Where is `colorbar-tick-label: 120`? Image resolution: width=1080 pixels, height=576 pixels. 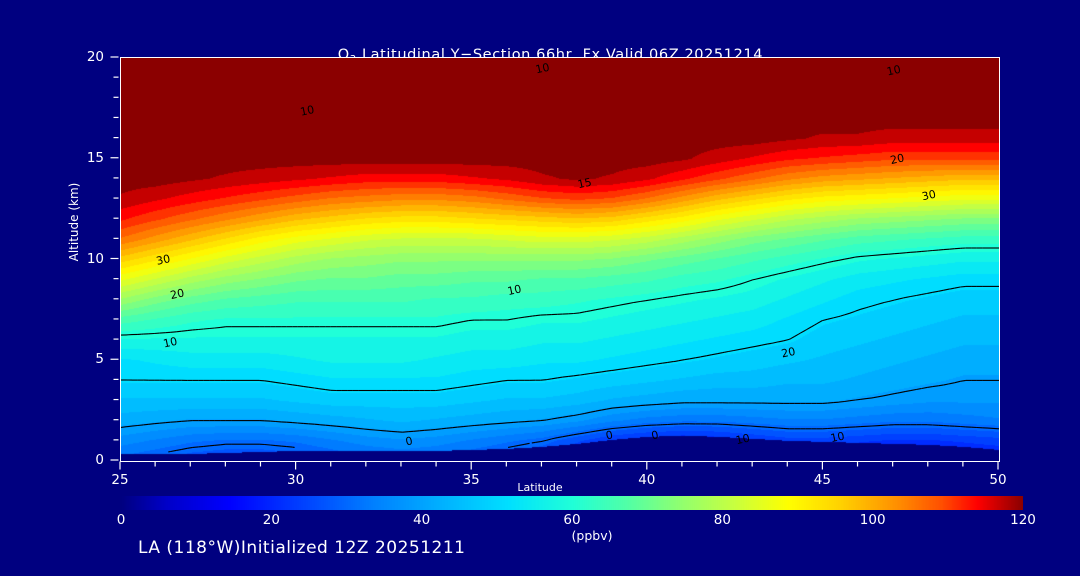 colorbar-tick-label: 120 is located at coordinates (1023, 520).